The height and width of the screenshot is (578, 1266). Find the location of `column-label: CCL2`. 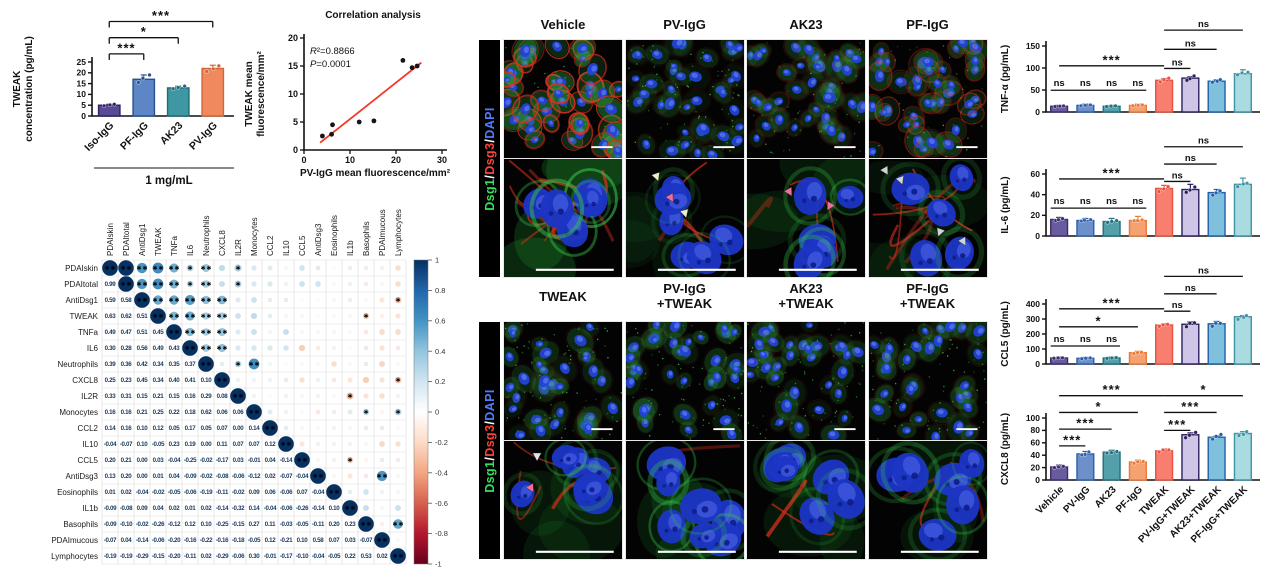

column-label: CCL2 is located at coordinates (270, 245).